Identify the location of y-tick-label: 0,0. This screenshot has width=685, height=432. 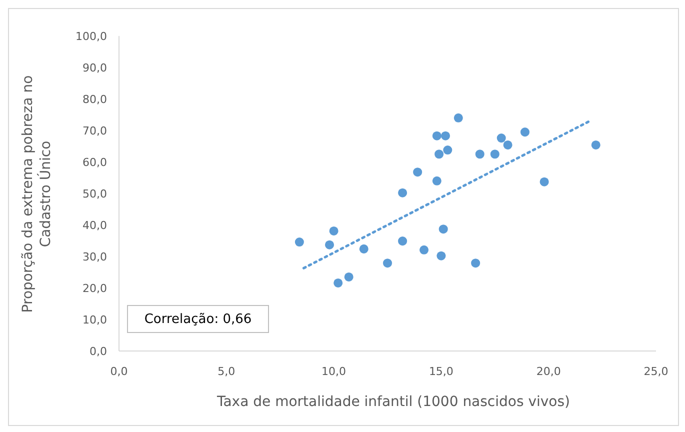
(98, 351).